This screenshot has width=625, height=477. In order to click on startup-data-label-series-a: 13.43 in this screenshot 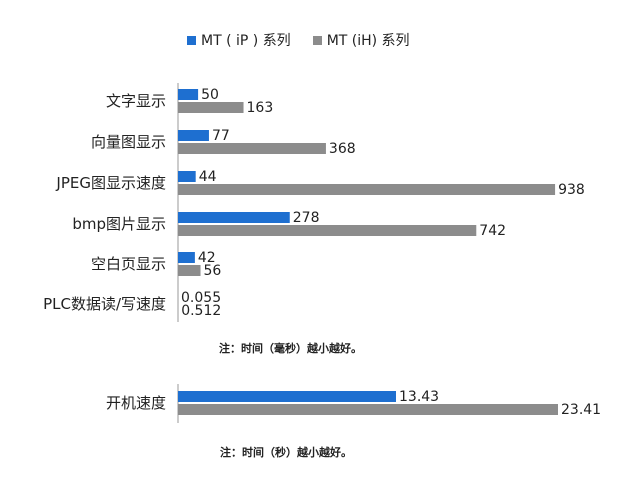, I will do `click(419, 397)`.